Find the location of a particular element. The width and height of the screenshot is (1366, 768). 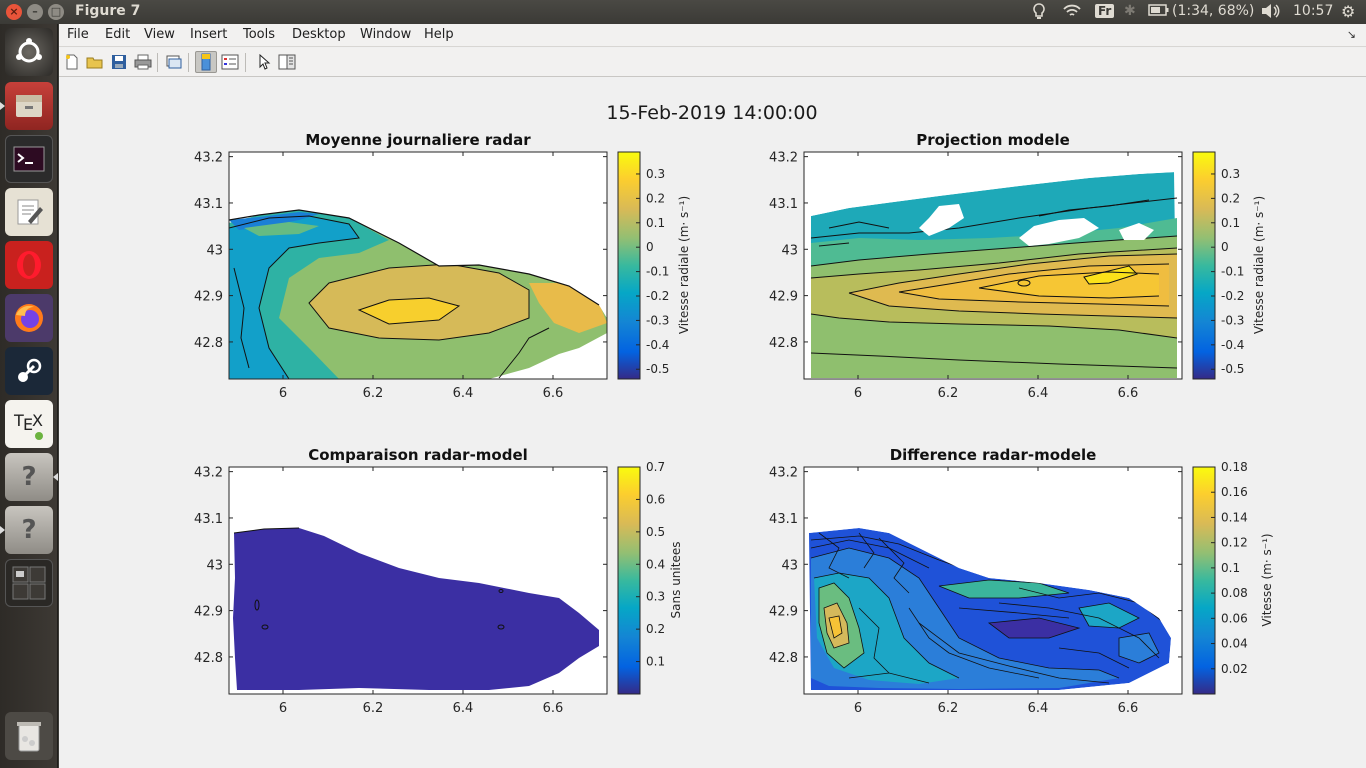

print-icon is located at coordinates (143, 62).